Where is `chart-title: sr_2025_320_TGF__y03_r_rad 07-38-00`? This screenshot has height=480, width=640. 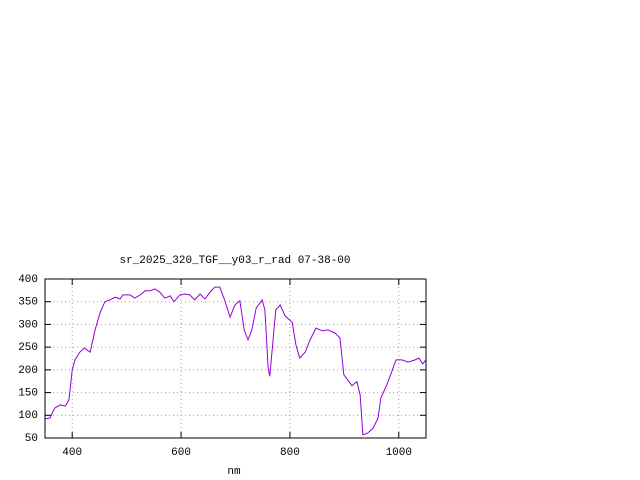
chart-title: sr_2025_320_TGF__y03_r_rad 07-38-00 is located at coordinates (234, 261).